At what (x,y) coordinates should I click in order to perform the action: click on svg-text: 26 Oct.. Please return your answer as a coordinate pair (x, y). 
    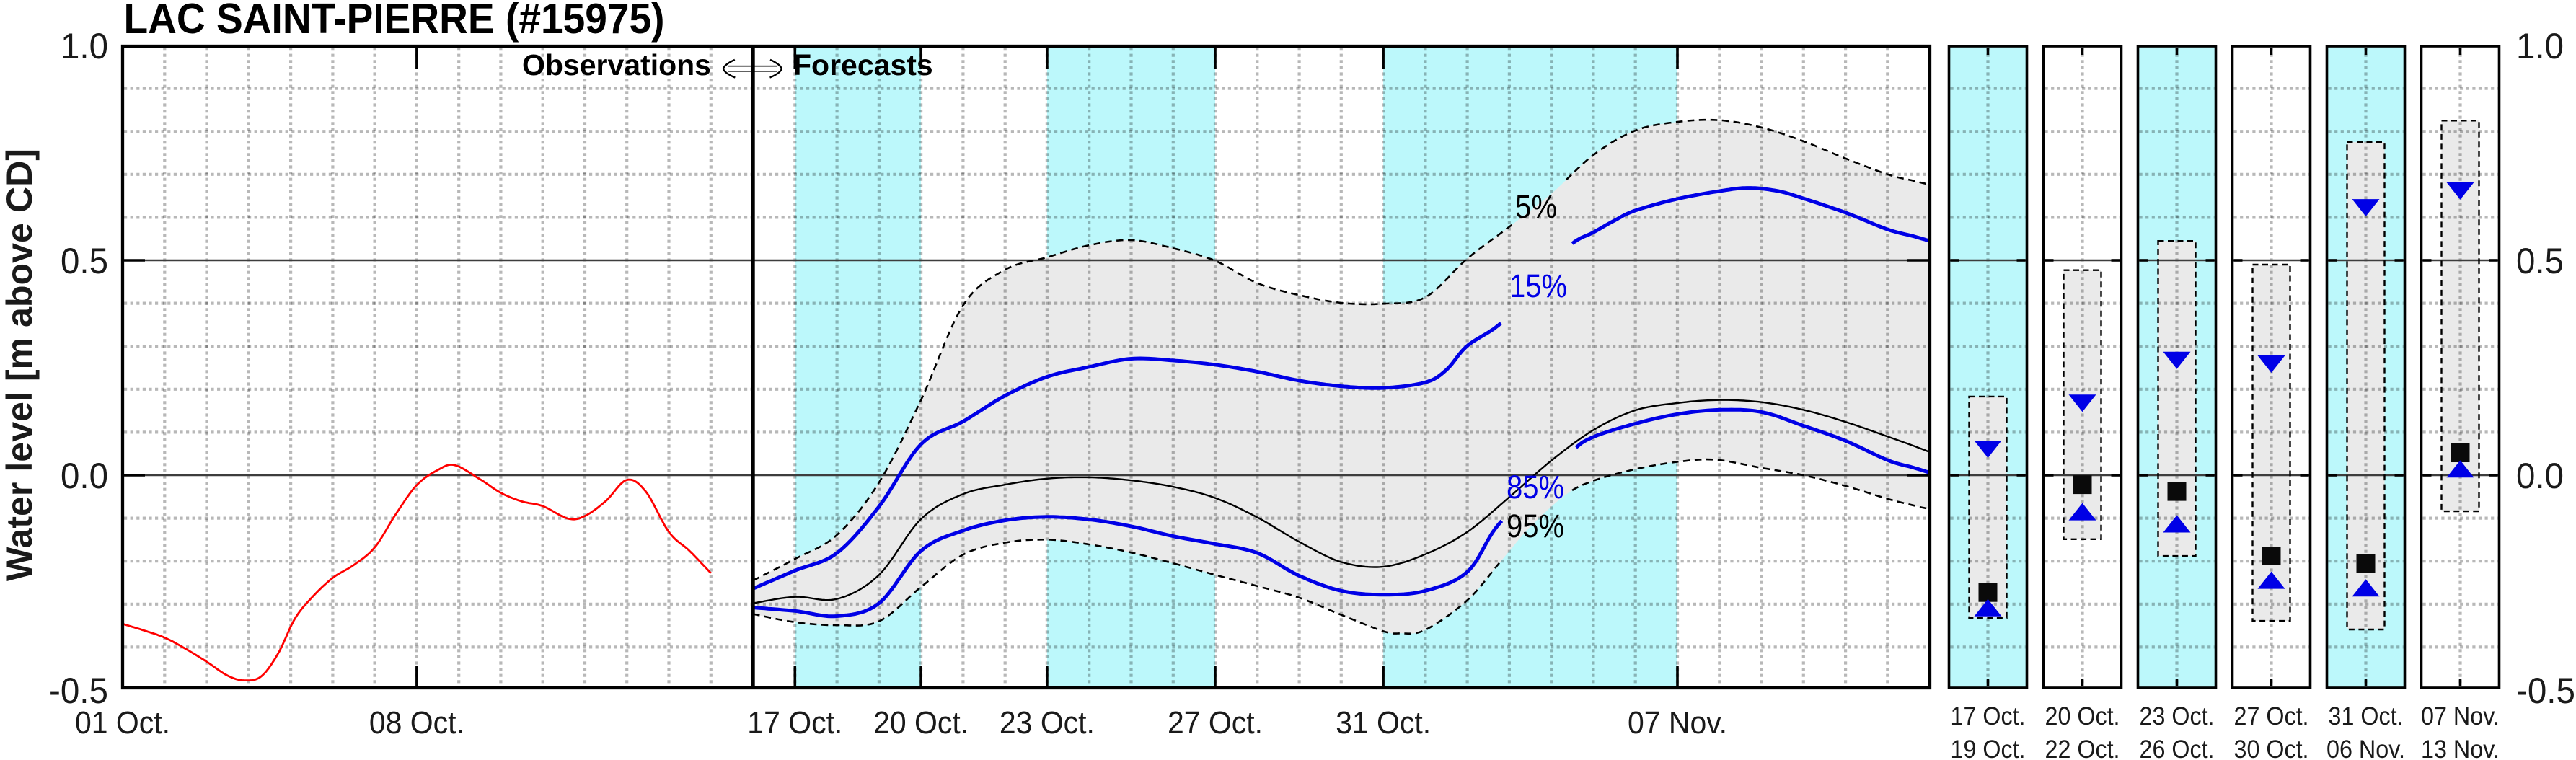
    Looking at the image, I should click on (2177, 747).